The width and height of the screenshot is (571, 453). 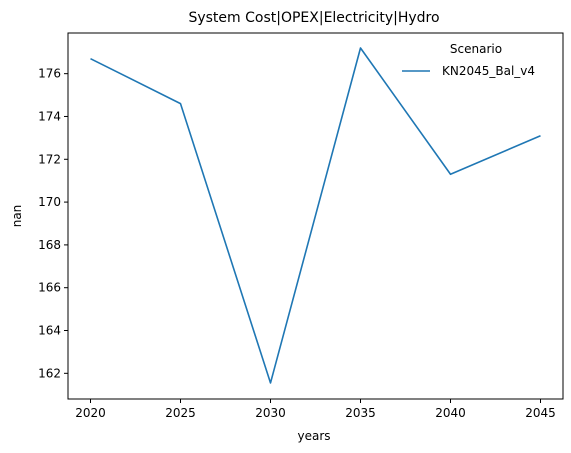 What do you see at coordinates (468, 60) in the screenshot?
I see `legend: Scenario KN2045_Bal_v4` at bounding box center [468, 60].